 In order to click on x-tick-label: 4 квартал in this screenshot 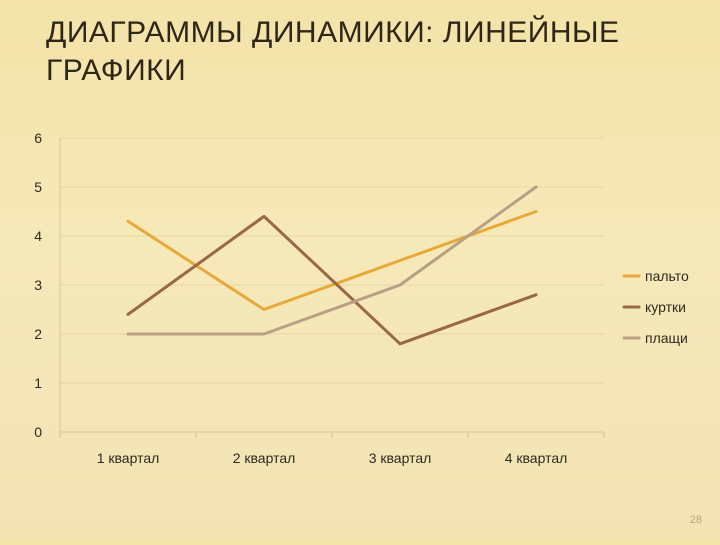, I will do `click(536, 458)`.